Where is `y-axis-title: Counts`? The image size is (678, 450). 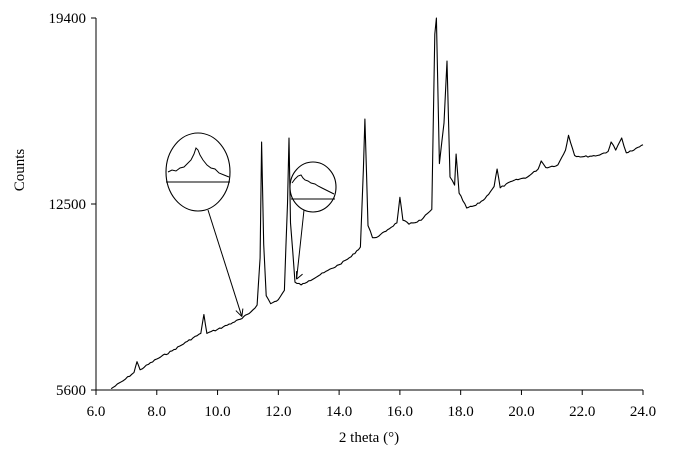 y-axis-title: Counts is located at coordinates (20, 170).